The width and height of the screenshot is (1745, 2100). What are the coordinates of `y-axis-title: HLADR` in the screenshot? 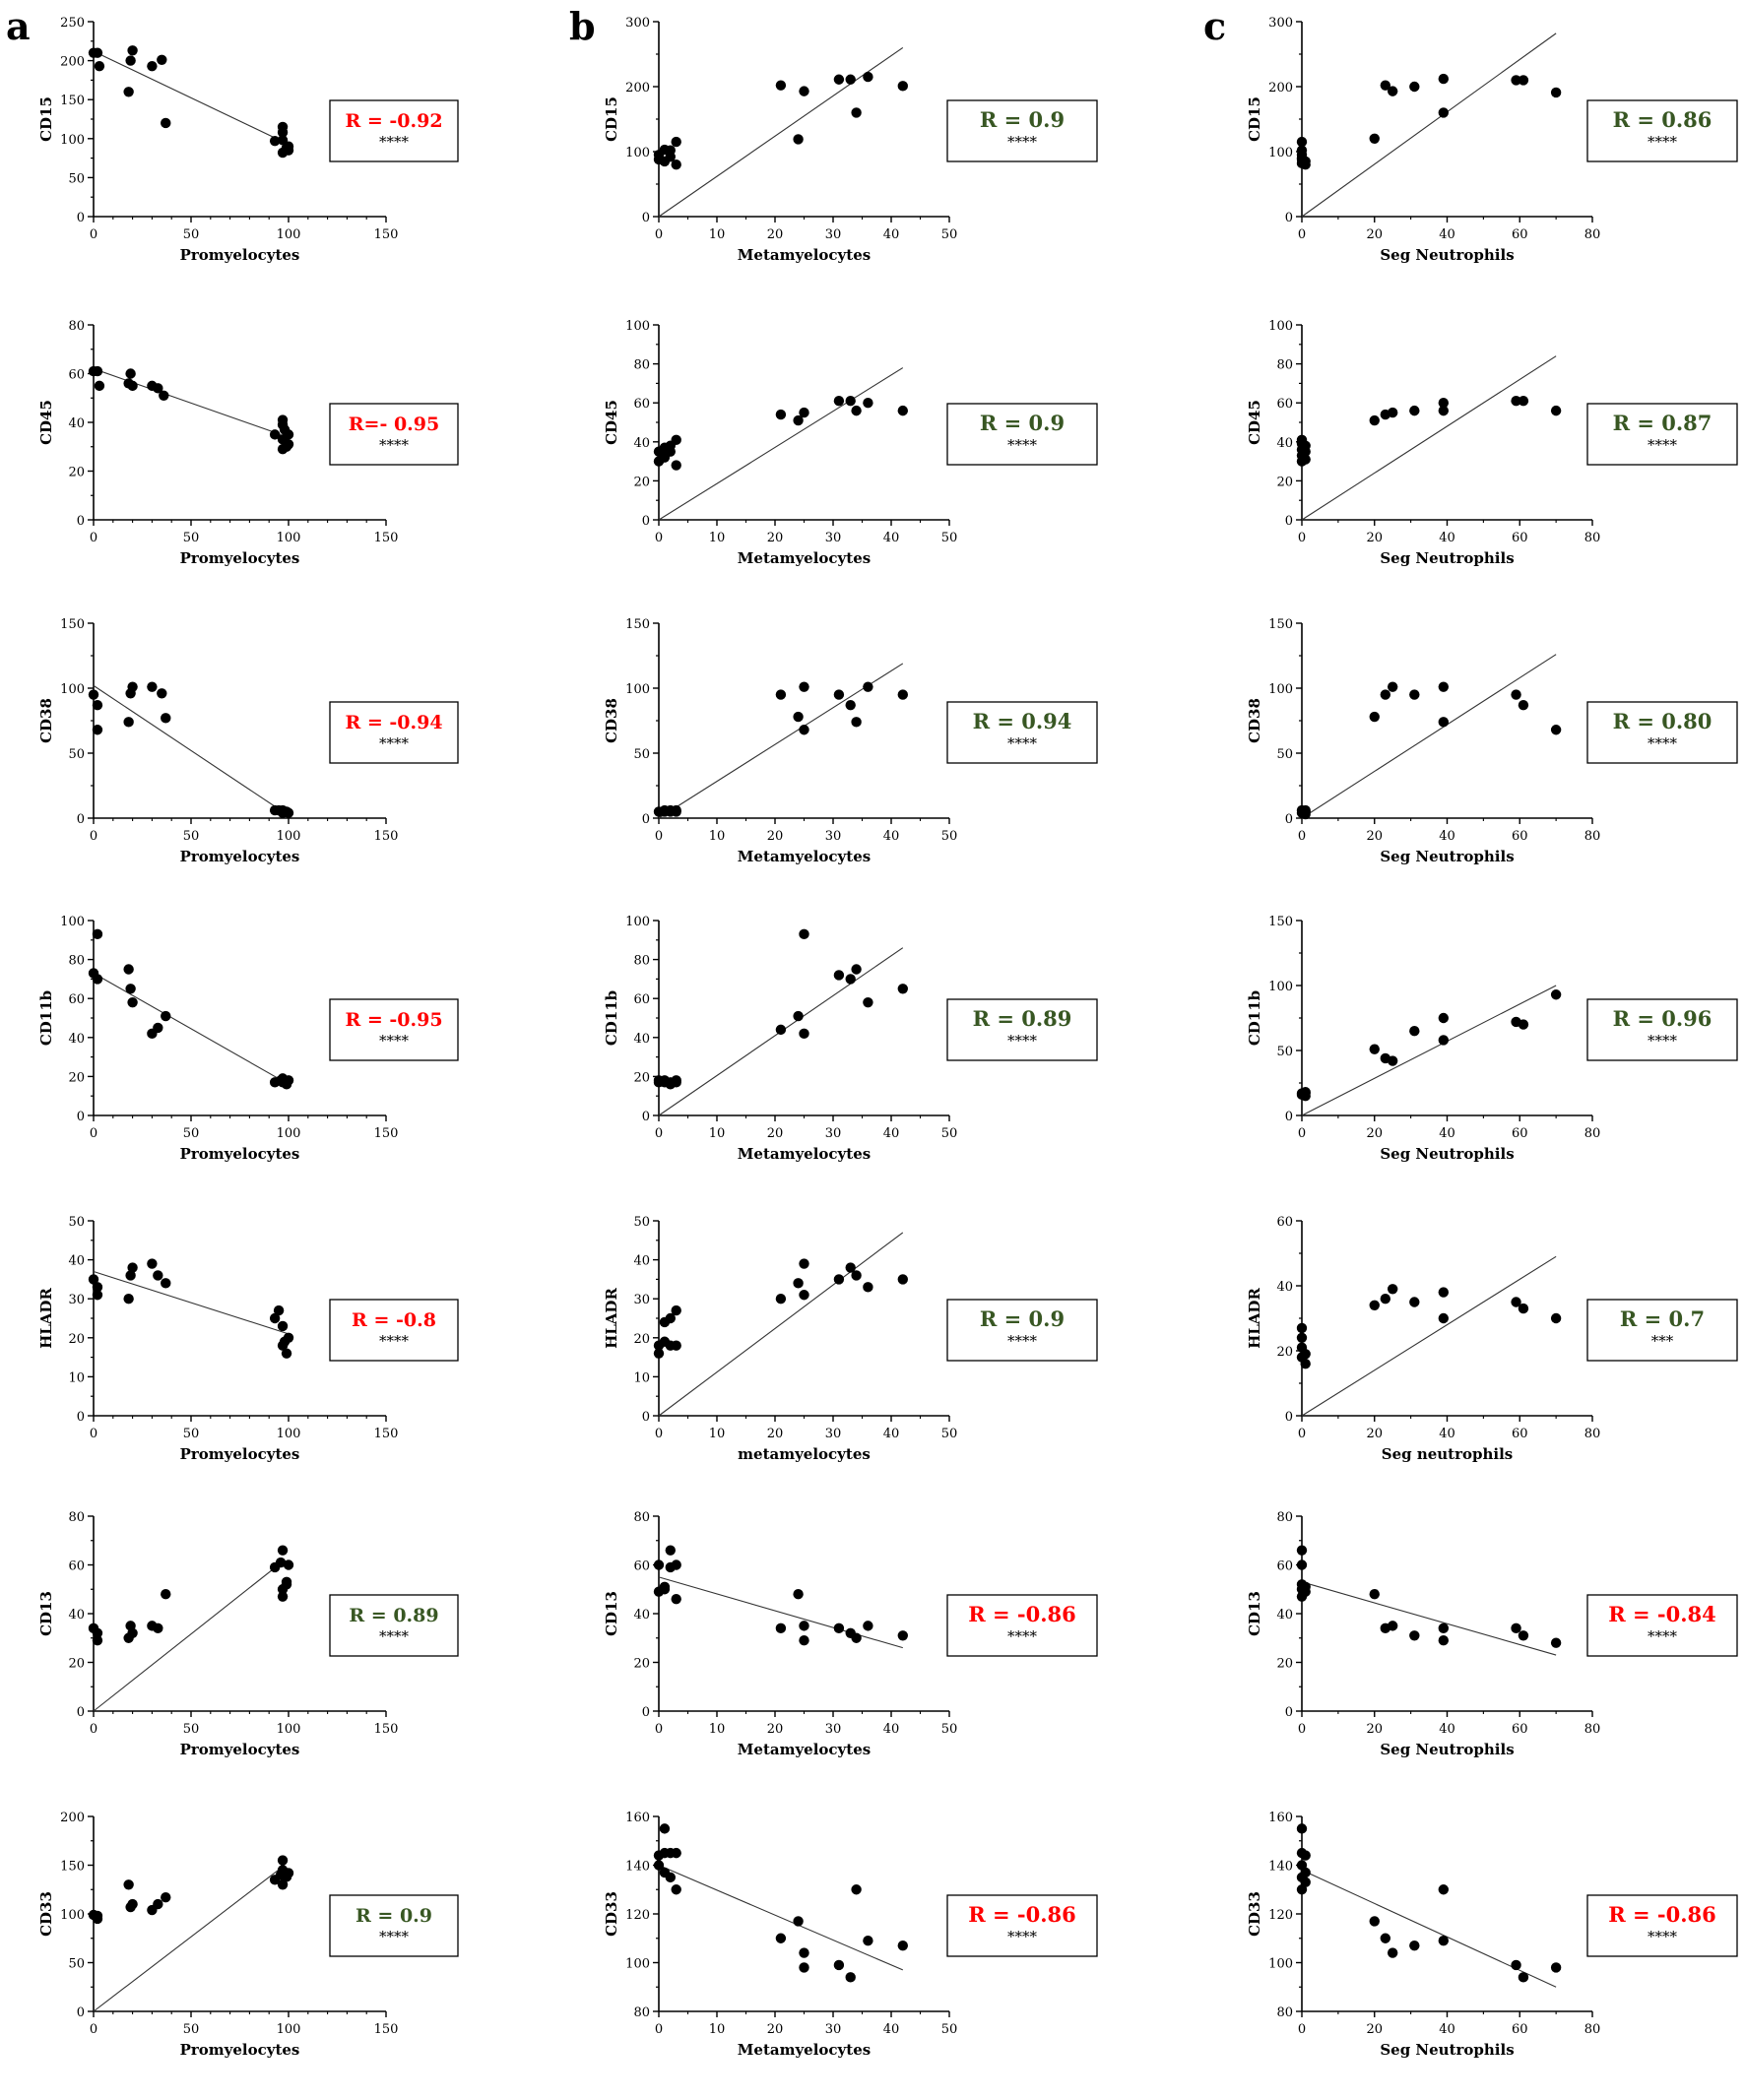 It's located at (46, 1319).